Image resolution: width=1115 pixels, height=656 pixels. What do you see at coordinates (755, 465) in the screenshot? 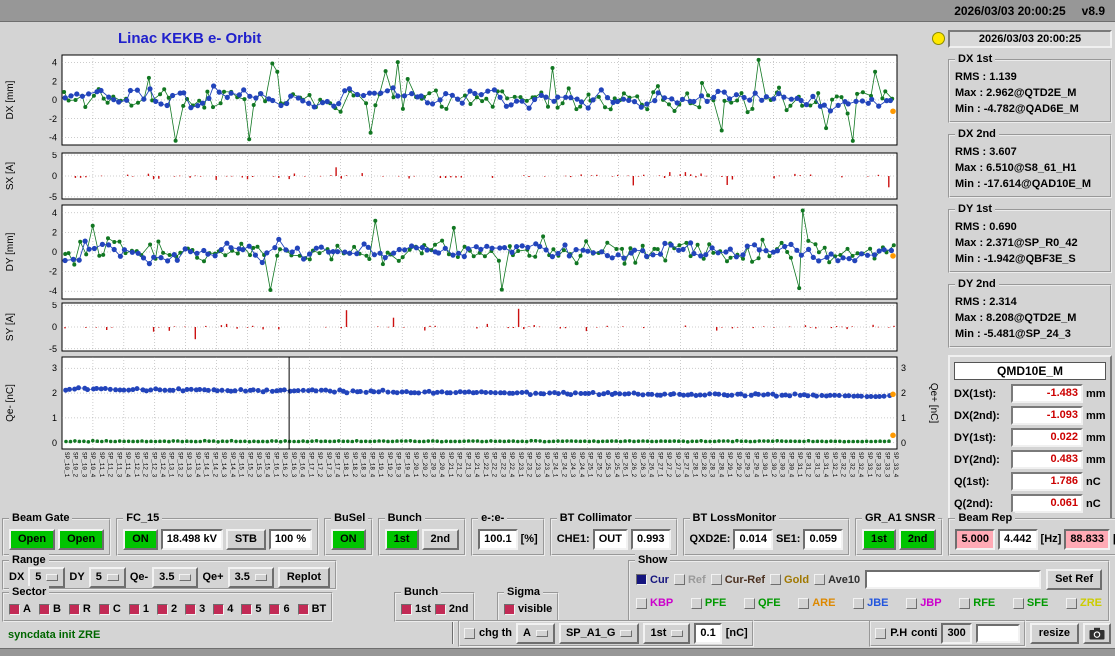
I see `svg-text: SP_29_4` at bounding box center [755, 465].